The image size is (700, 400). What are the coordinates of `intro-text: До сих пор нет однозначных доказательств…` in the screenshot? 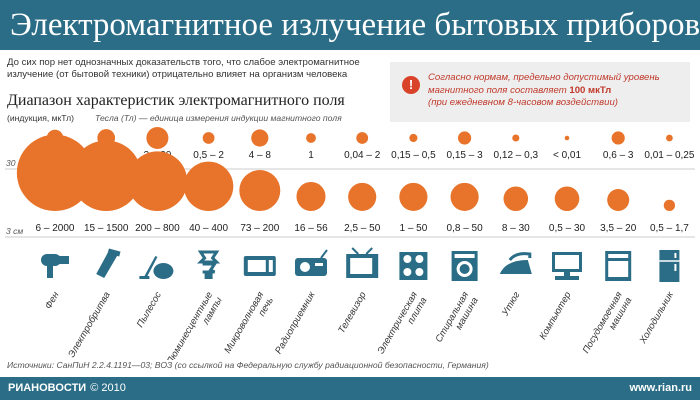 It's located at (183, 68).